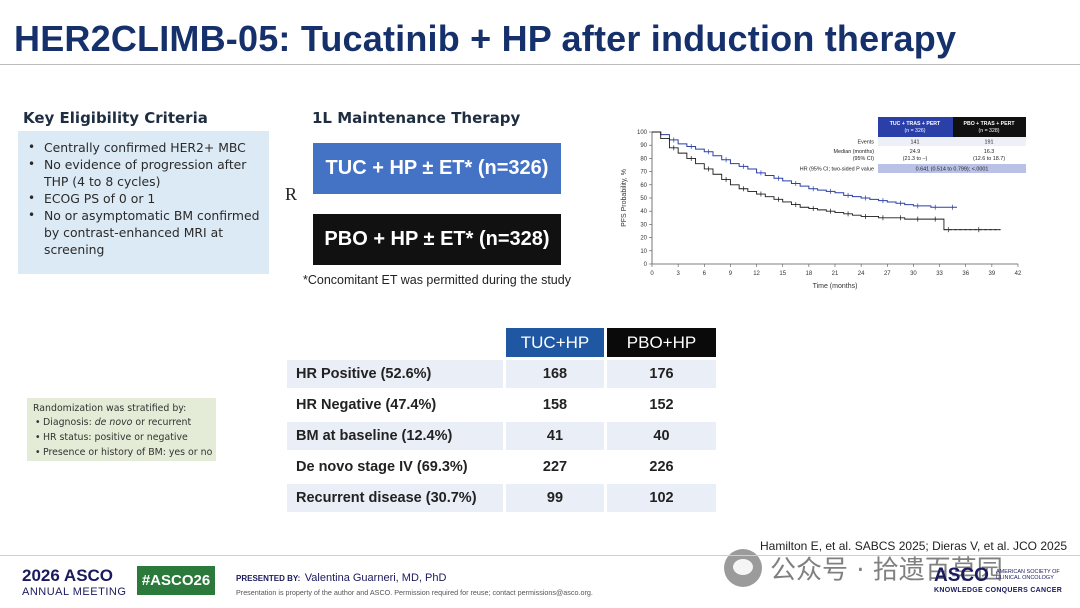 The image size is (1080, 608). What do you see at coordinates (678, 274) in the screenshot?
I see `km-x-tick-label: 3` at bounding box center [678, 274].